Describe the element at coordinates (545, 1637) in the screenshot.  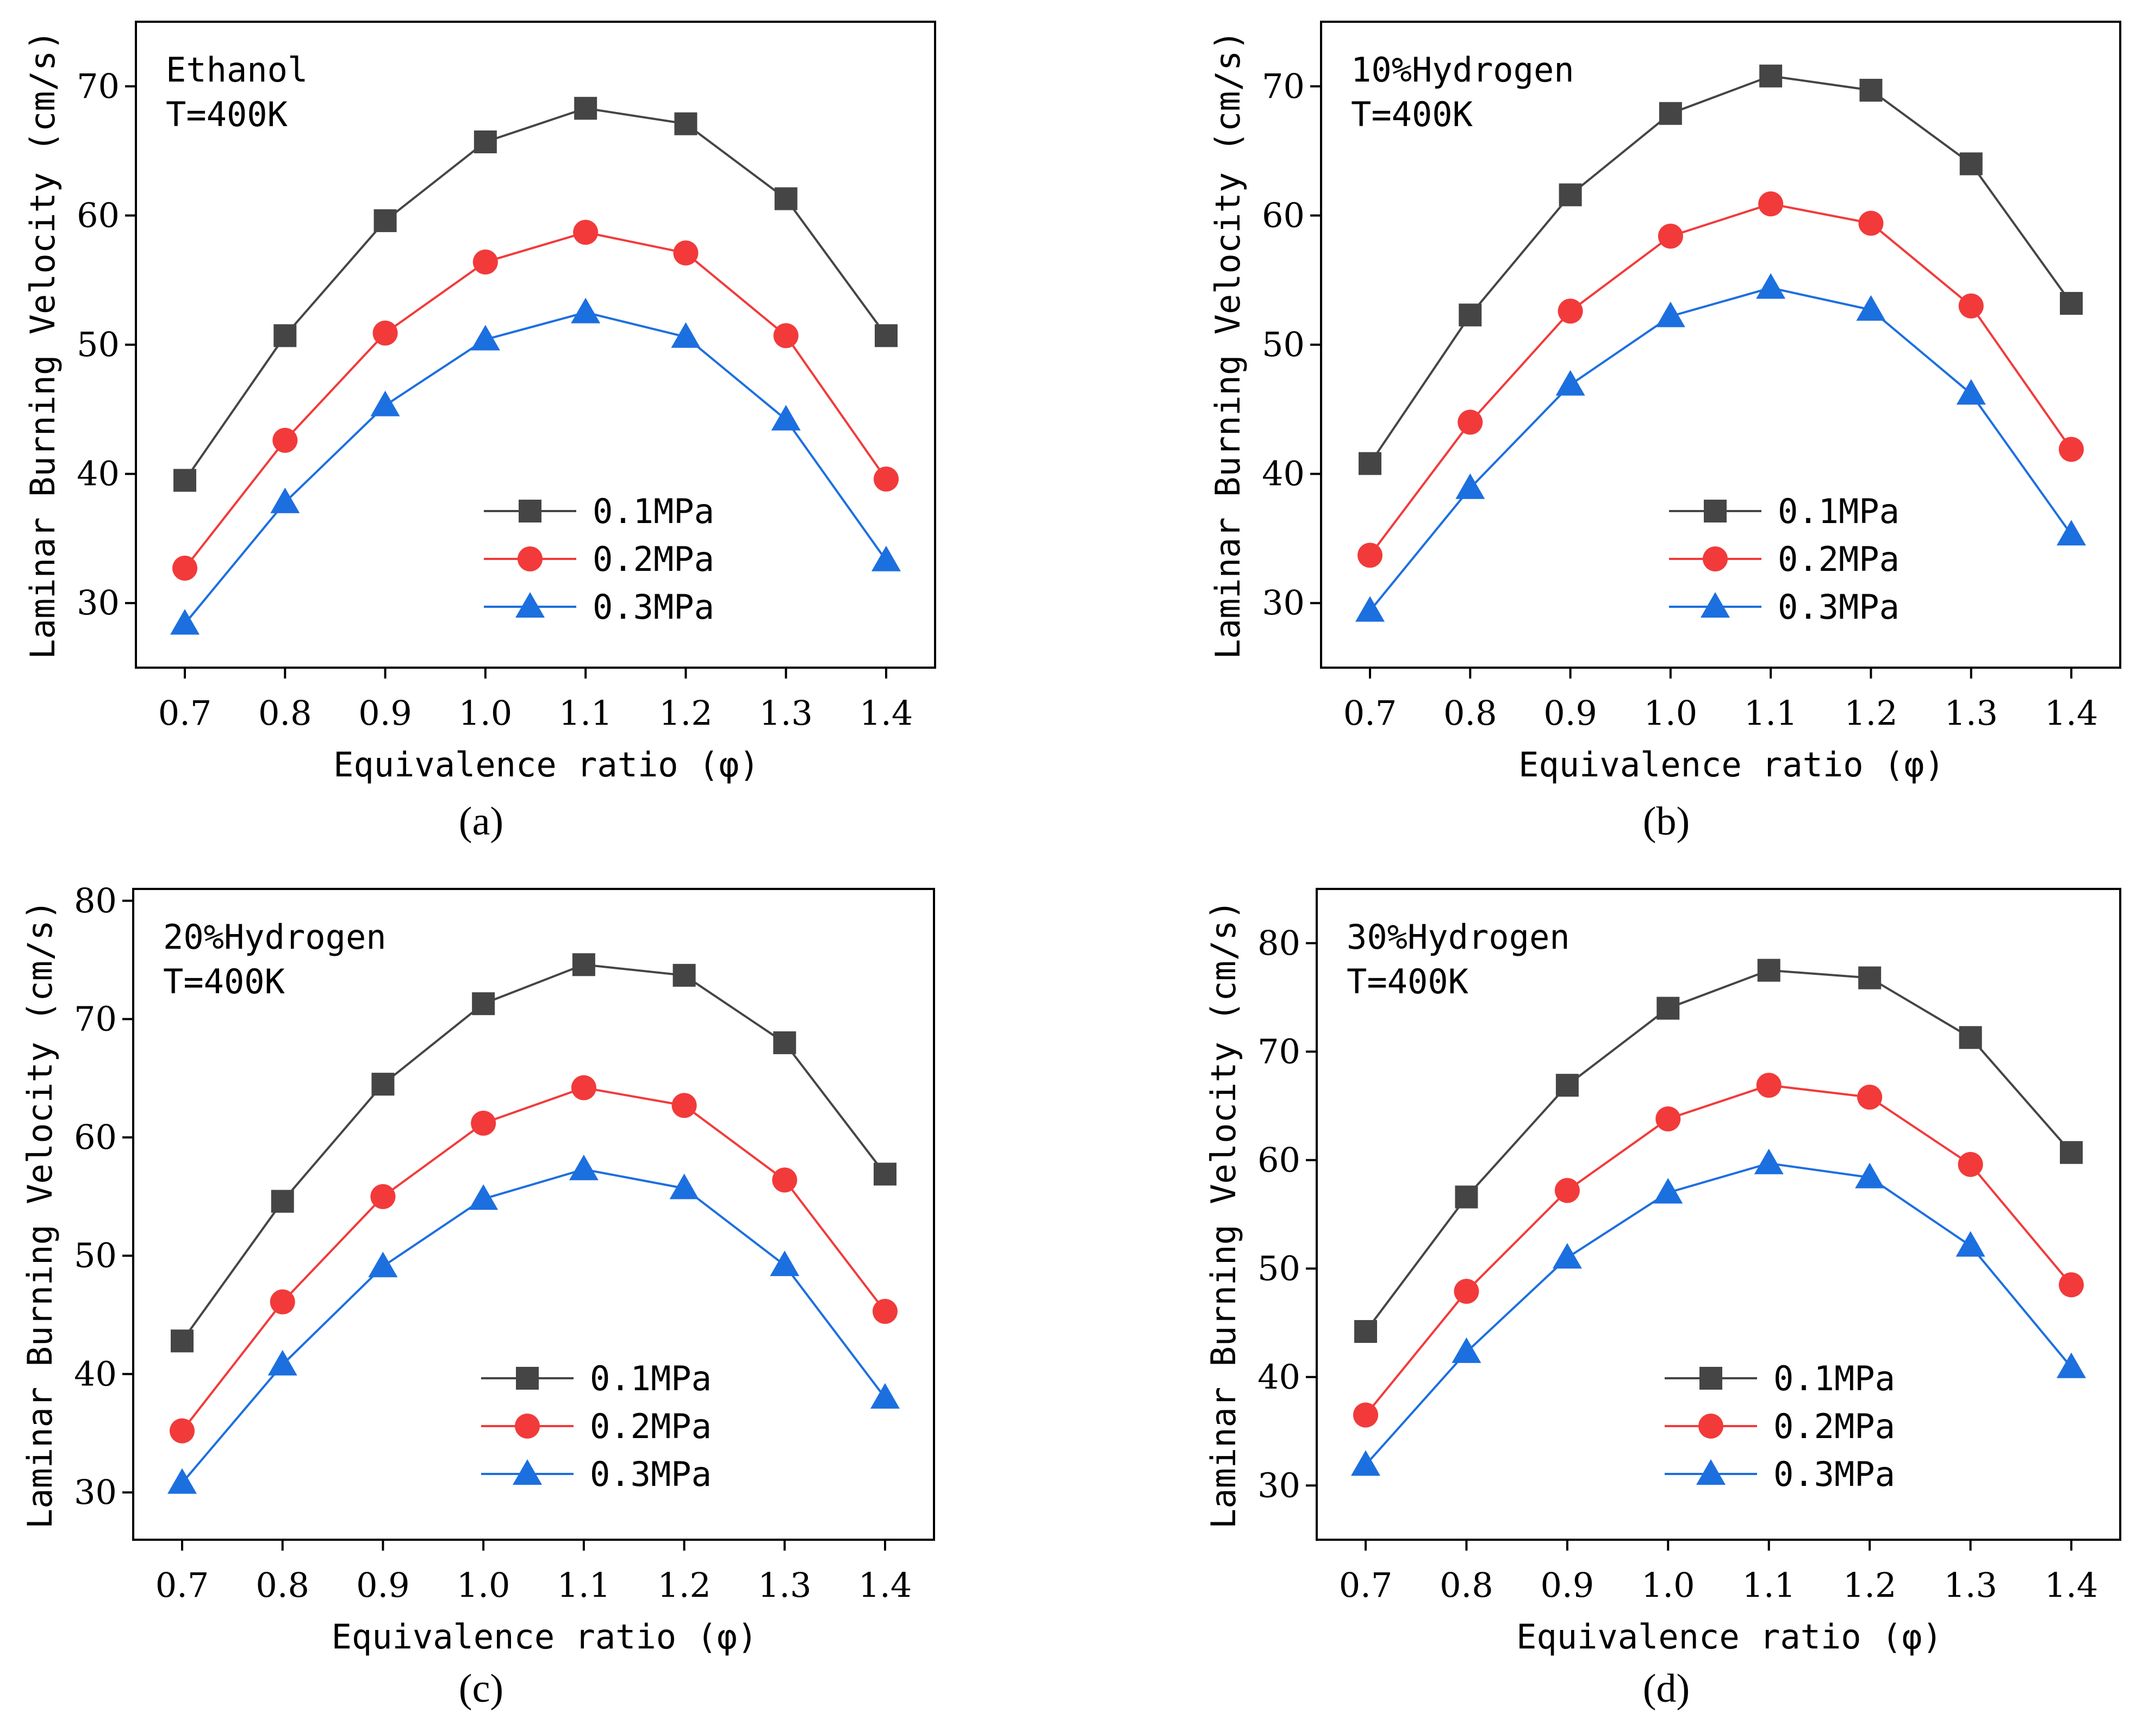
I see `x-axis-title: Equivalence ratio (φ)` at that location.